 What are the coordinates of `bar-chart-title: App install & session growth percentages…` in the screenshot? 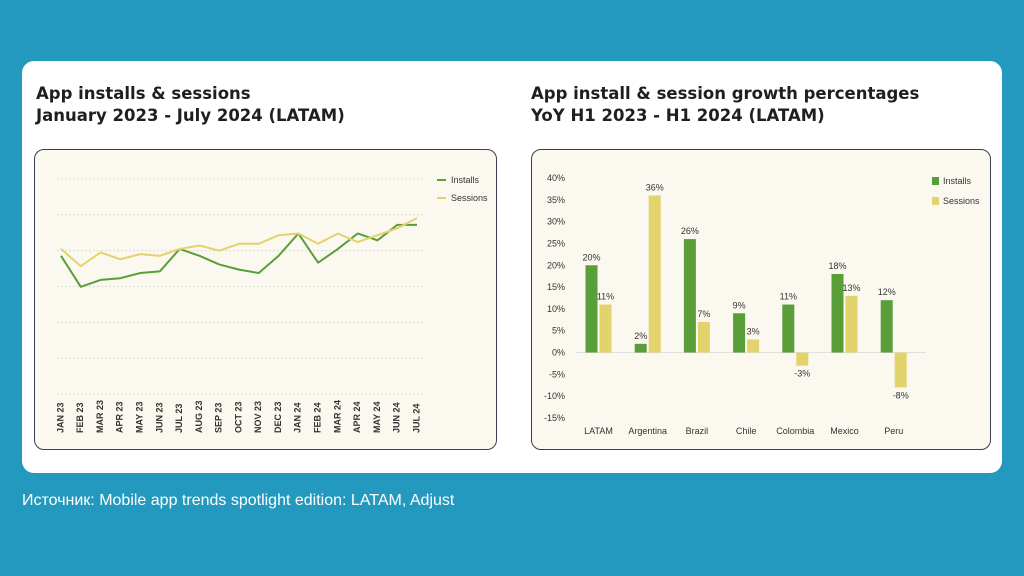 It's located at (725, 105).